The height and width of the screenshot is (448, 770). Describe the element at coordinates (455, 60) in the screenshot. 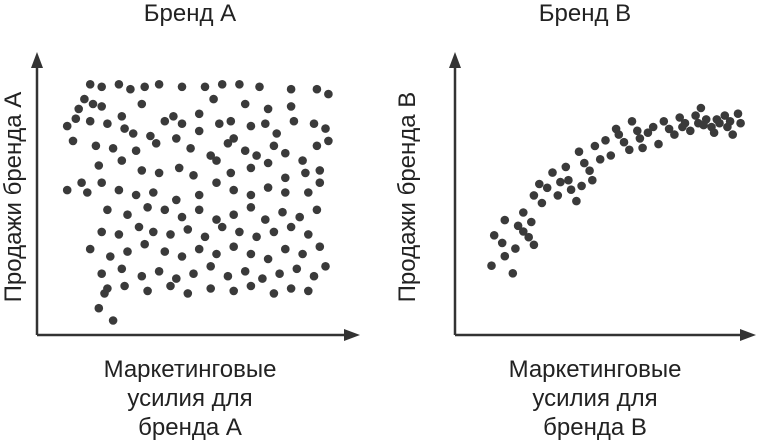

I see `y-axis-arrow` at that location.